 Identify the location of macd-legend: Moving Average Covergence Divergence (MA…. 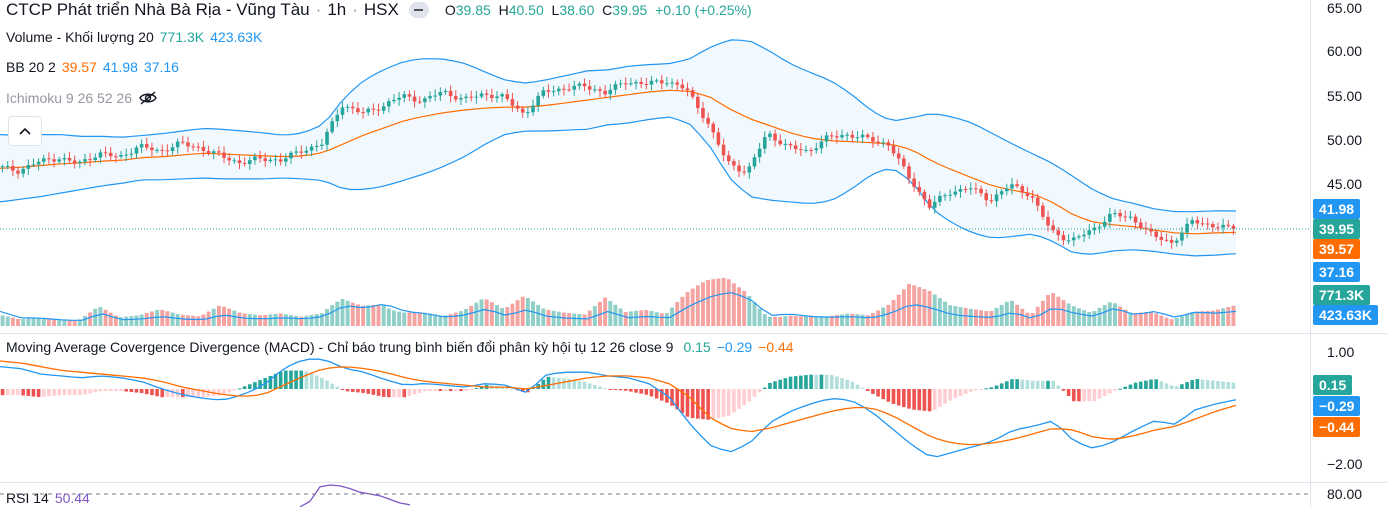
(400, 347).